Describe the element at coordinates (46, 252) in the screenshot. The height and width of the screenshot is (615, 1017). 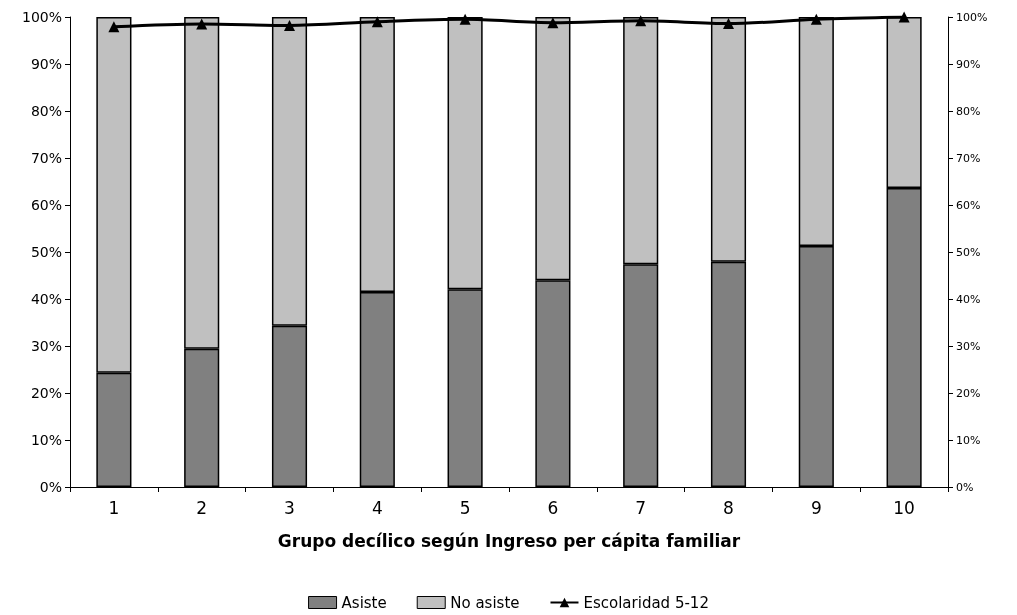
I see `y-tick-label: 50%` at that location.